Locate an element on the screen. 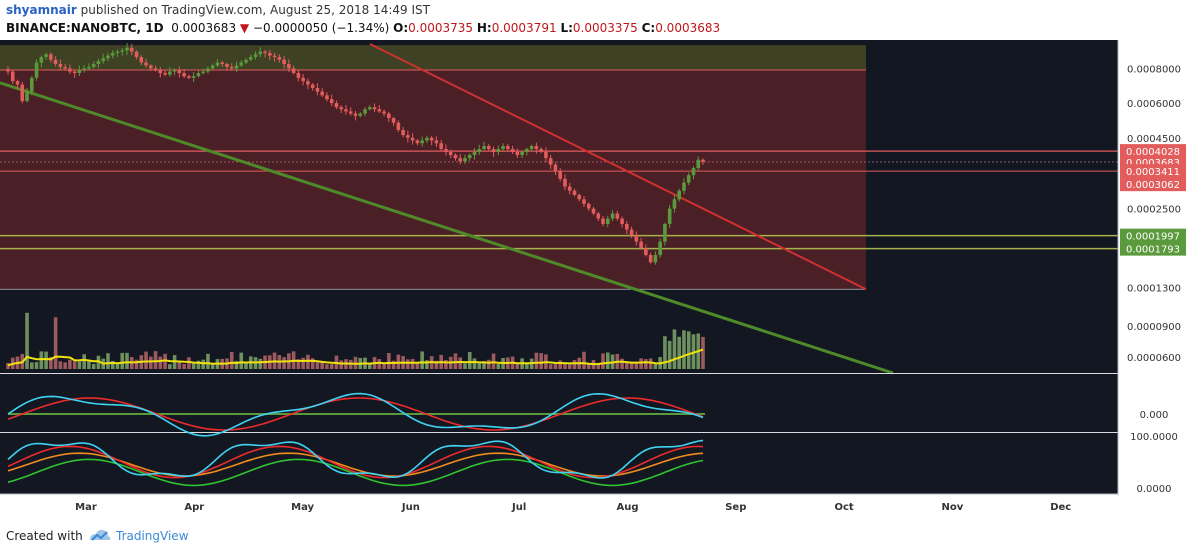  created-with-text: Created with is located at coordinates (44, 536).